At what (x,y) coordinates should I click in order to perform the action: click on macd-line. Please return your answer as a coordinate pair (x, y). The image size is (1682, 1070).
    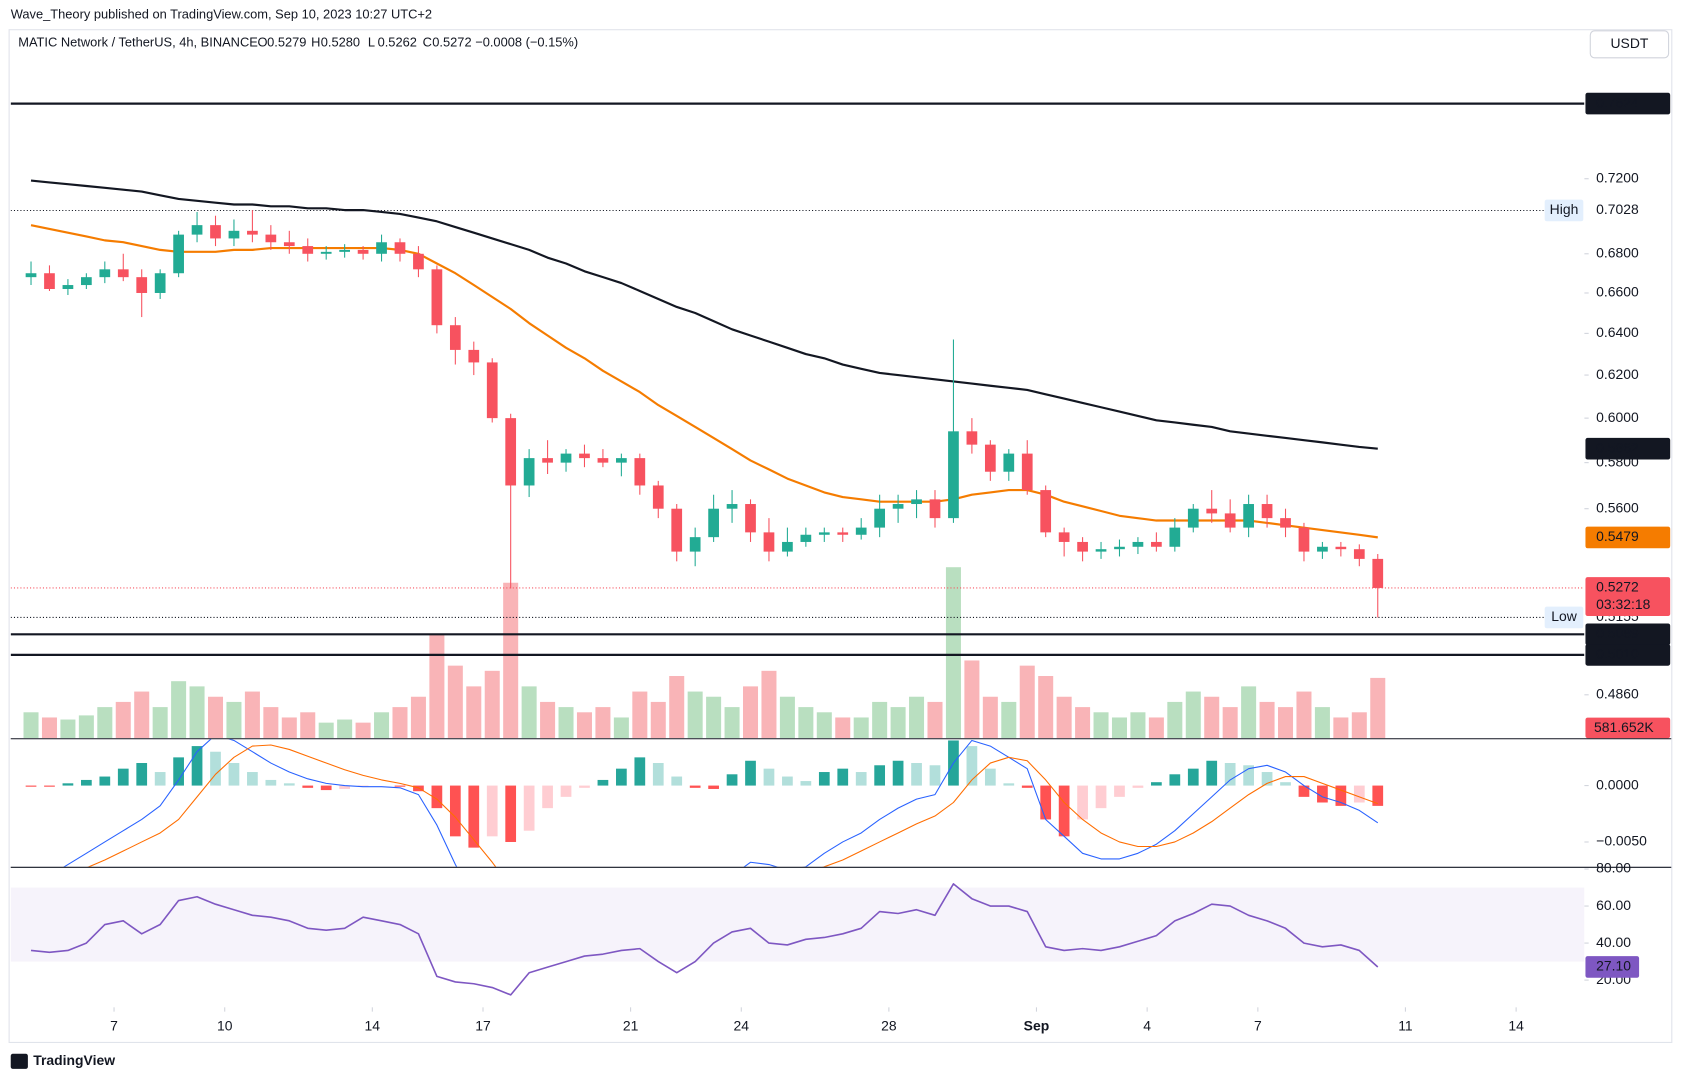
    Looking at the image, I should click on (721, 803).